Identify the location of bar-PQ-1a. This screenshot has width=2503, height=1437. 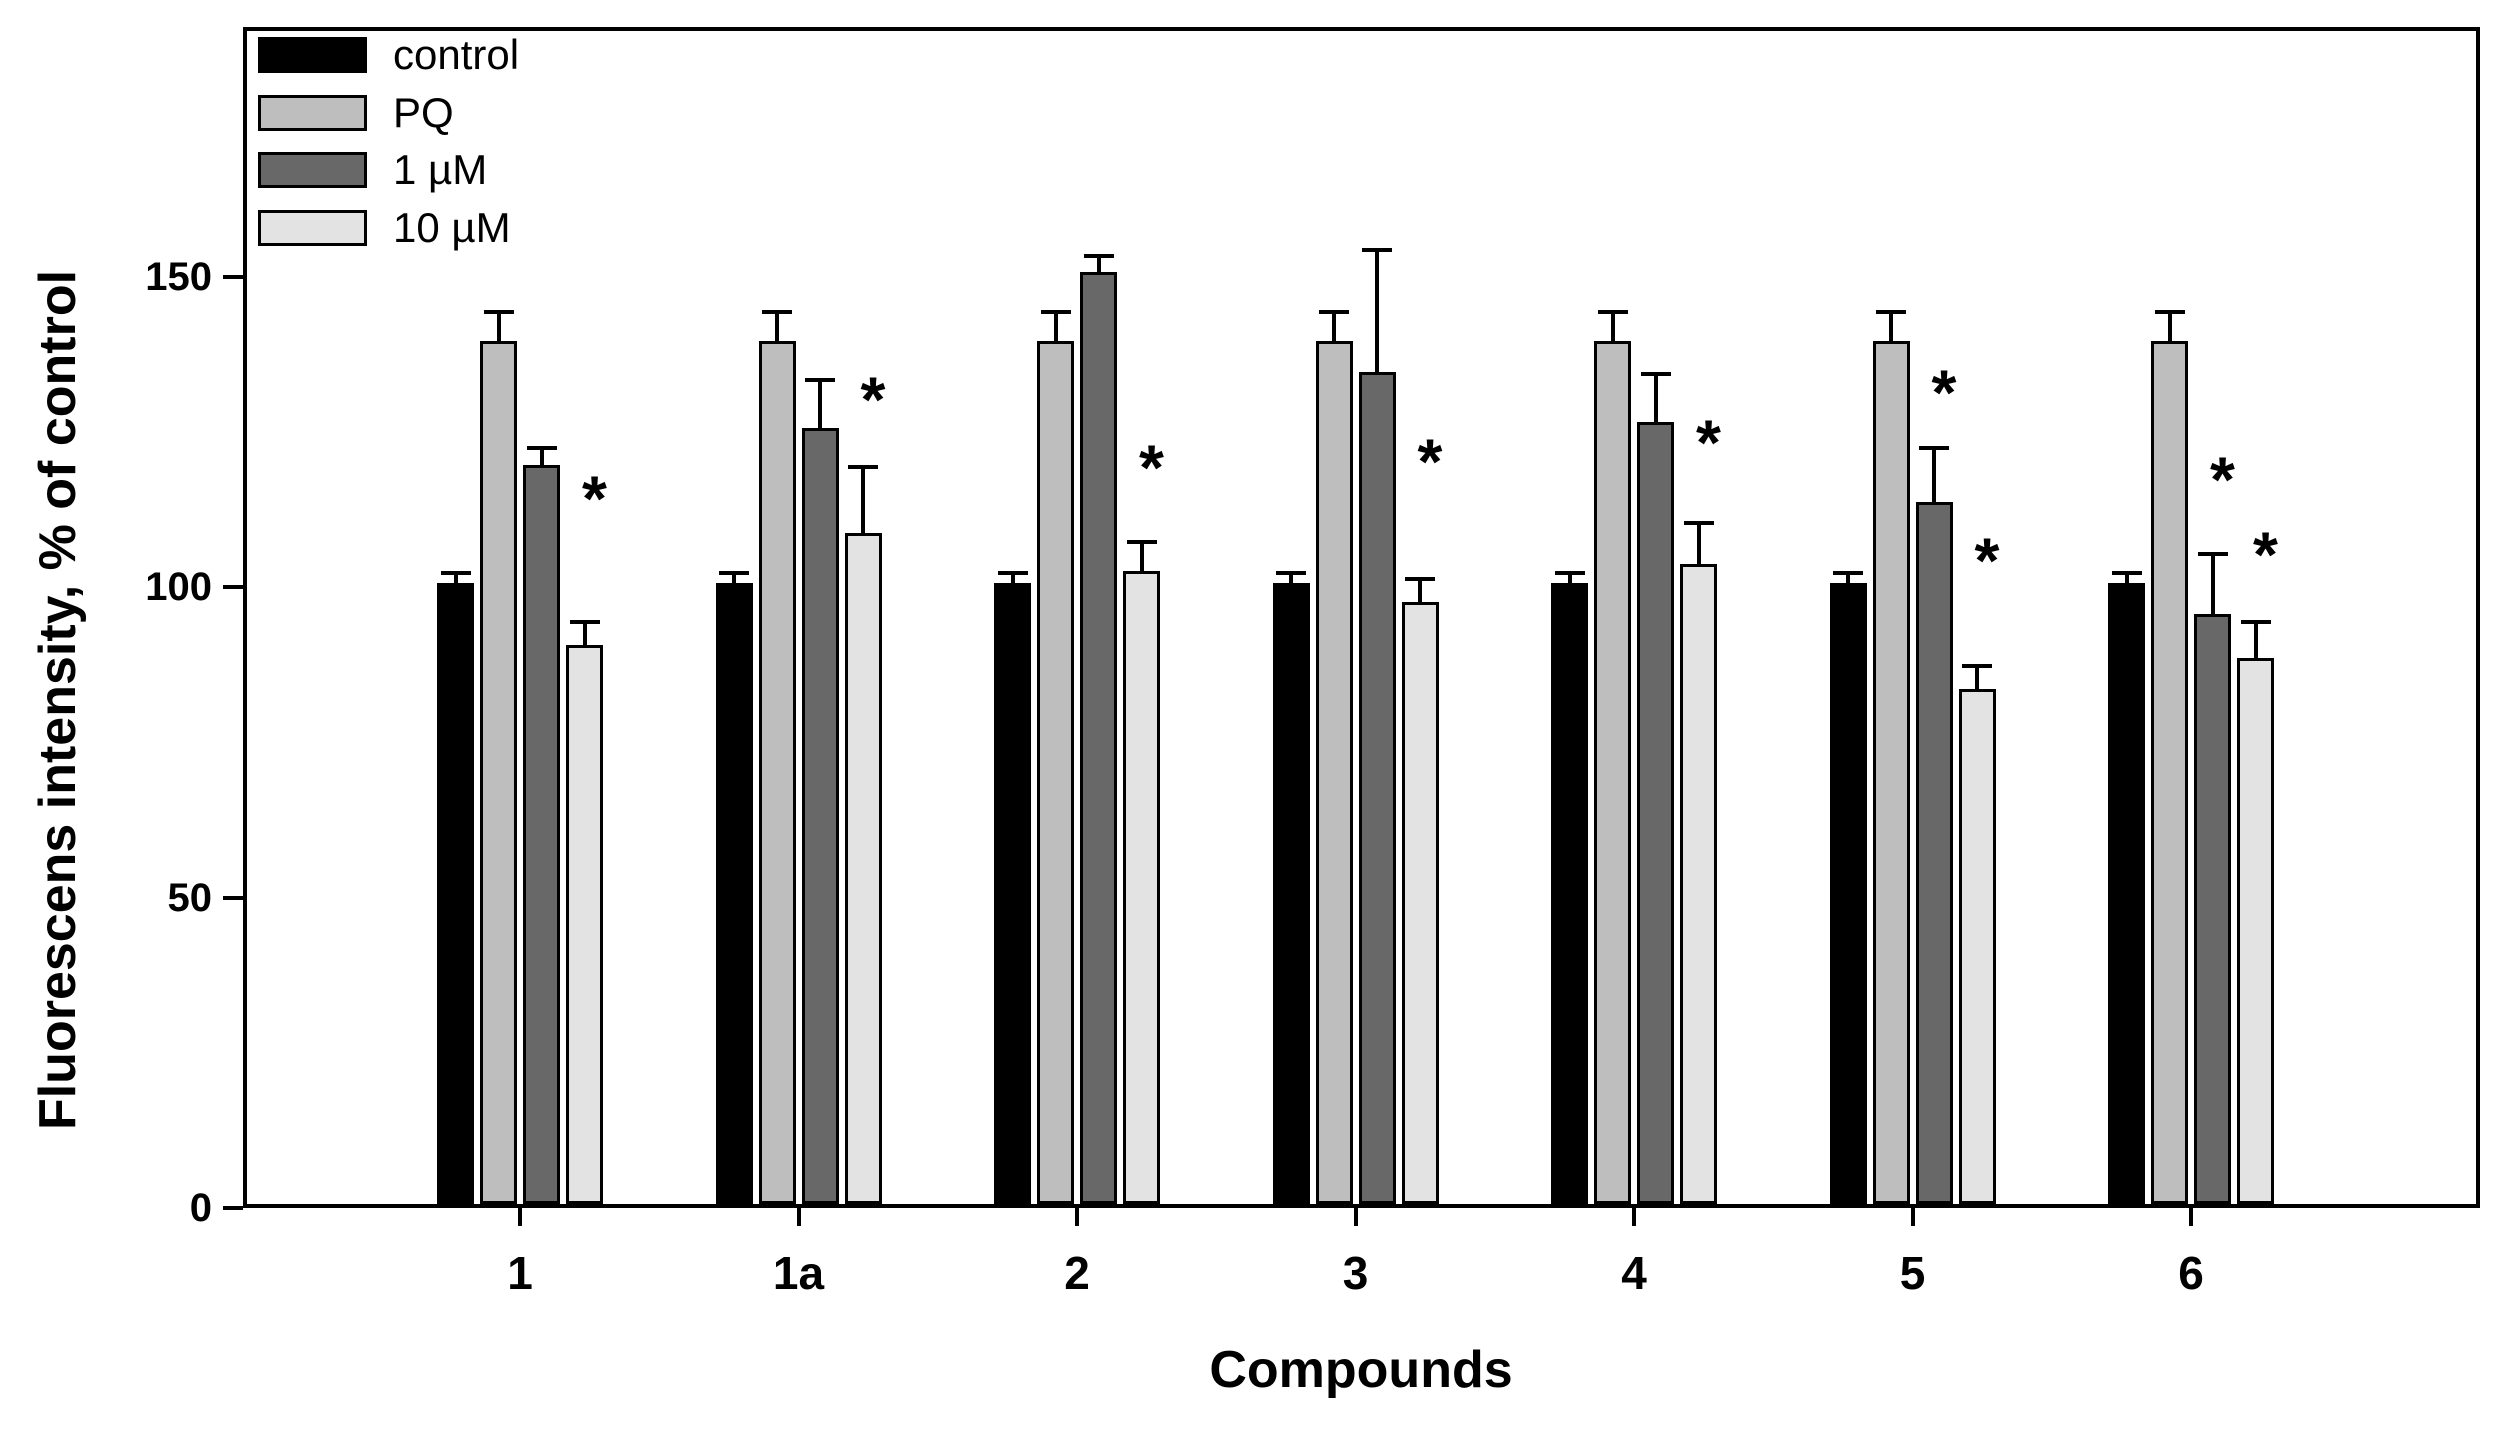
(777, 772).